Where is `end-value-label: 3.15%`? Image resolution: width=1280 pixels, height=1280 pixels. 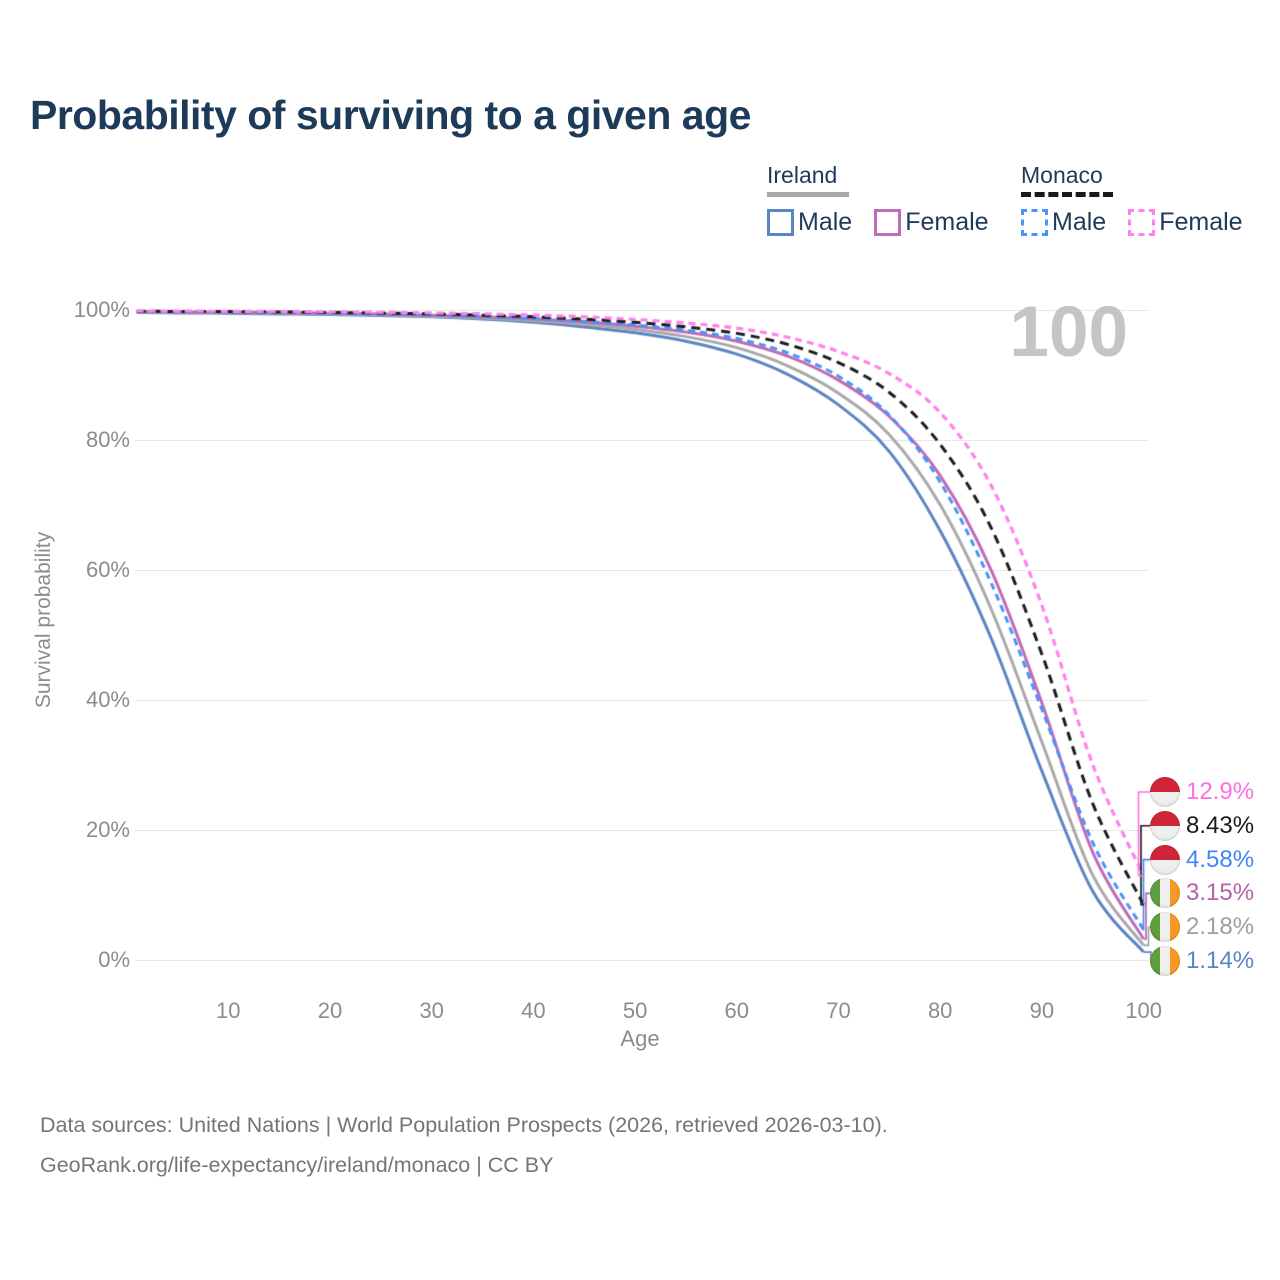
end-value-label: 3.15% is located at coordinates (1220, 893).